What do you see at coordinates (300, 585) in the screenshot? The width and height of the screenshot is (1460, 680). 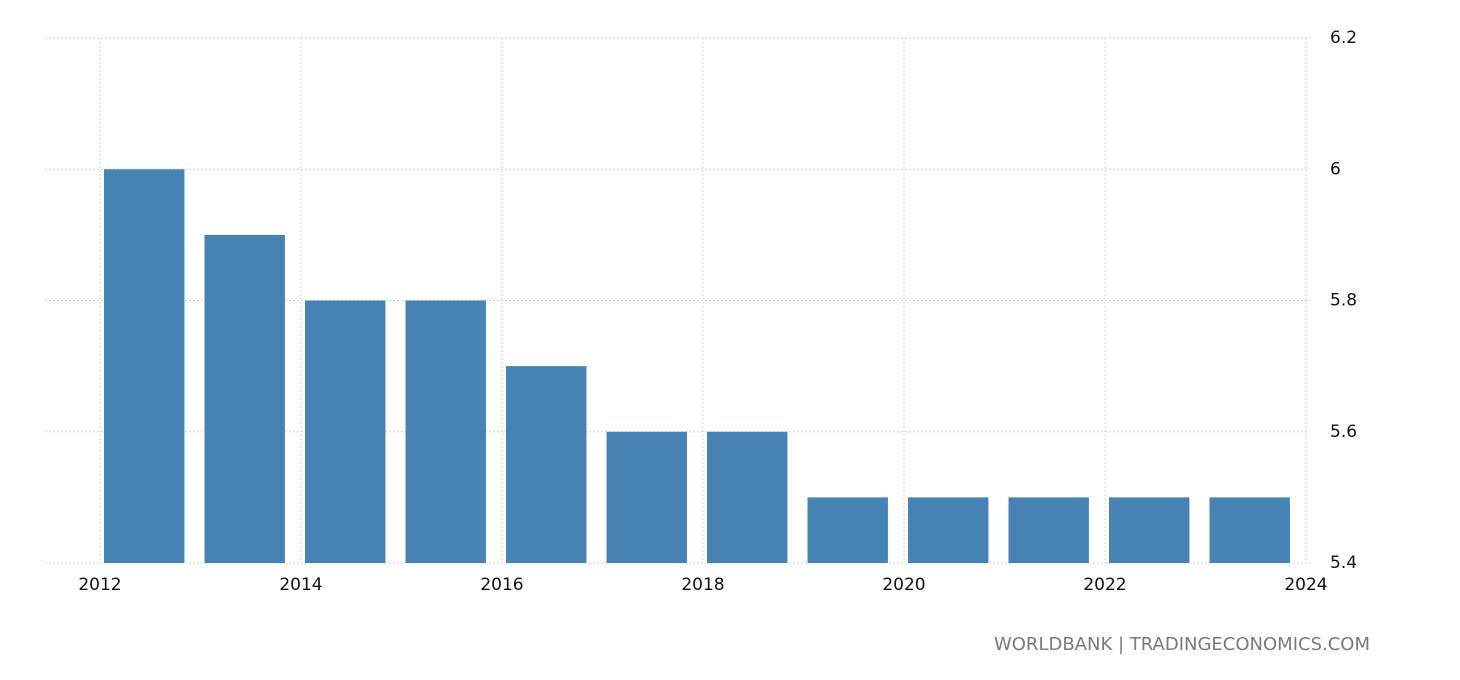 I see `x-tick-label: 2014` at bounding box center [300, 585].